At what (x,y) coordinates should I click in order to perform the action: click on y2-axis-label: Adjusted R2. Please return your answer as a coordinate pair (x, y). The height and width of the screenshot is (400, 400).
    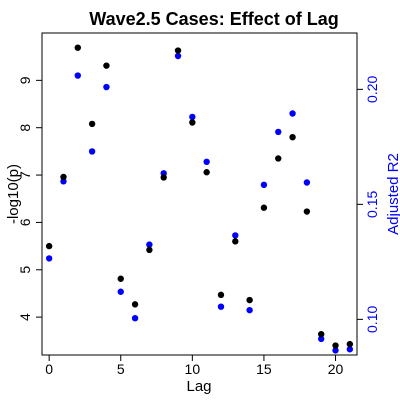
    Looking at the image, I should click on (392, 194).